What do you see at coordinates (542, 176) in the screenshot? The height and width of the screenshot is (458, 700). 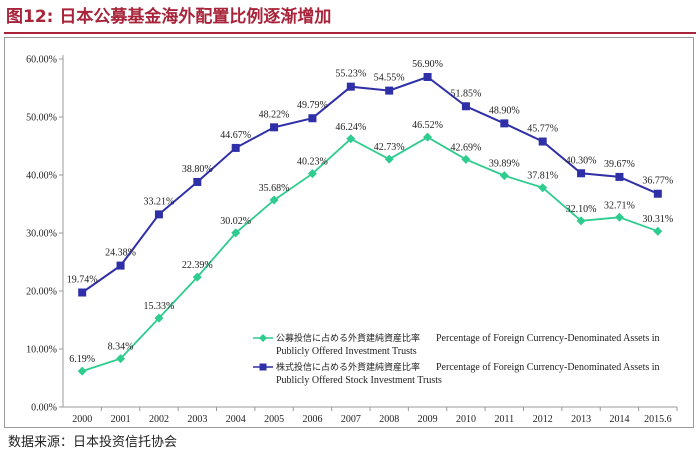 I see `series-1-data-label: 37.81%` at bounding box center [542, 176].